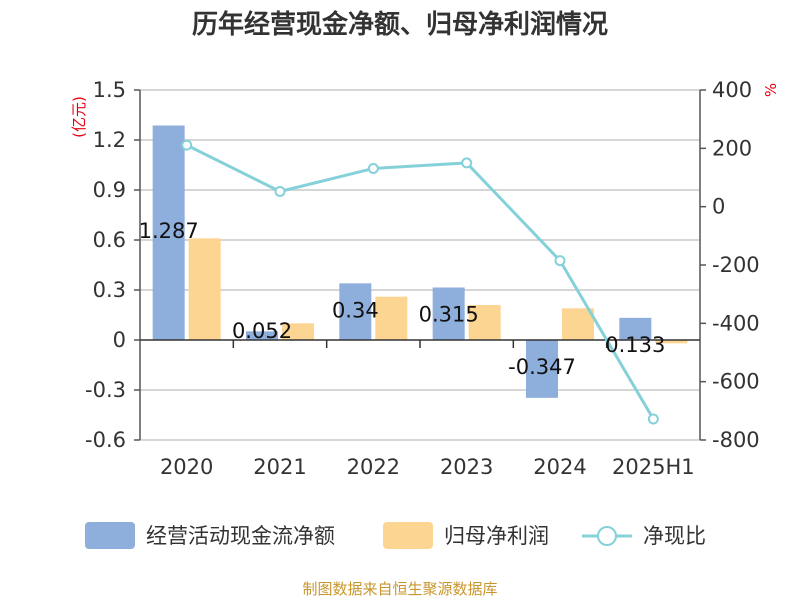 Image resolution: width=800 pixels, height=600 pixels. What do you see at coordinates (736, 323) in the screenshot?
I see `y-right-tick-label: -400` at bounding box center [736, 323].